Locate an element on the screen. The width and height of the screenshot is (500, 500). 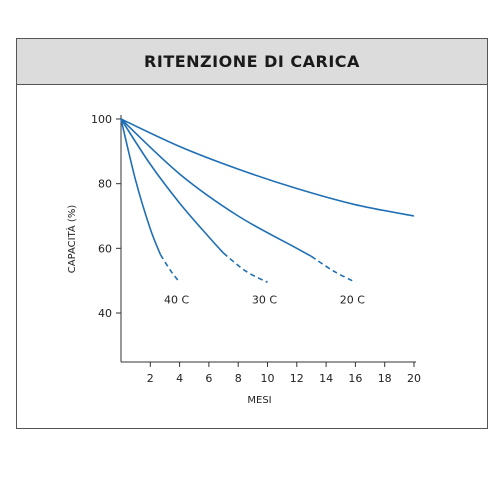
series-dashed-20-c is located at coordinates (333, 269).